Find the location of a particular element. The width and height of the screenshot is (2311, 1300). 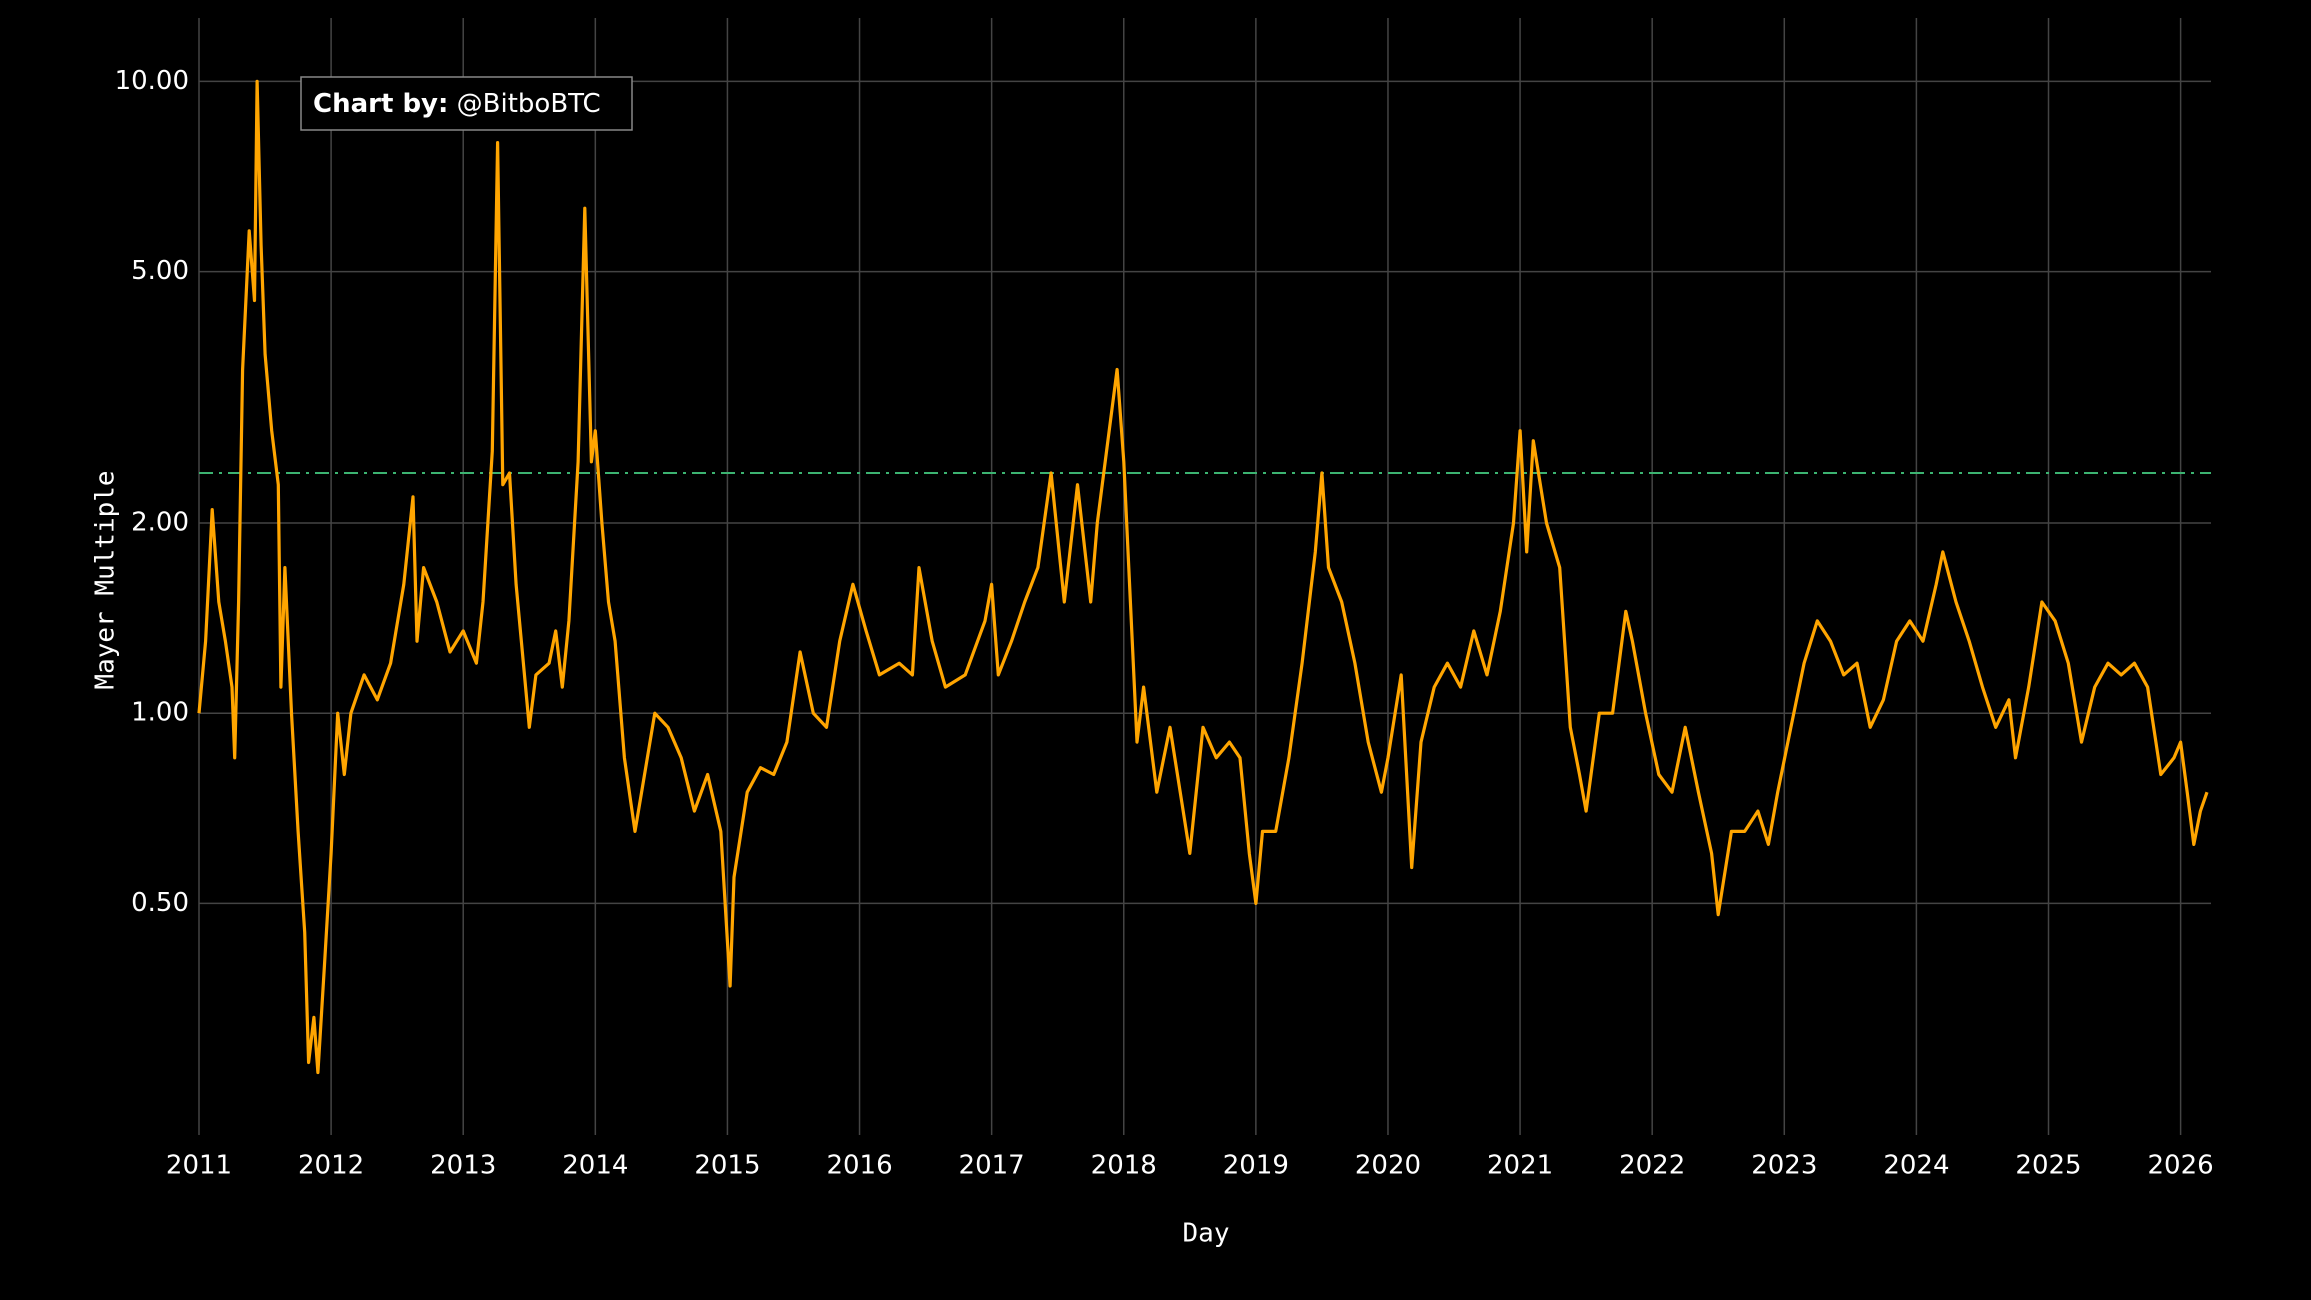

x-tick-label: 2016 is located at coordinates (859, 1166).